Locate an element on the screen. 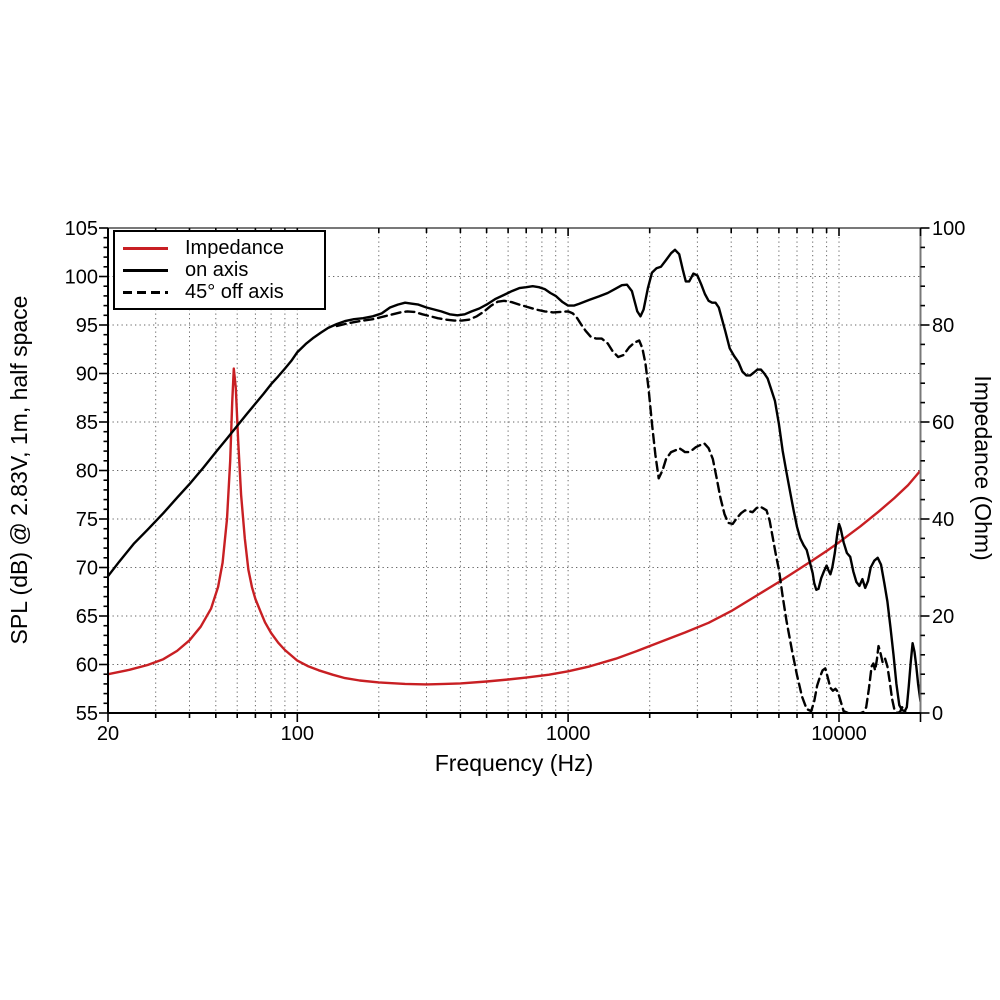  x-tick-label: 100 is located at coordinates (297, 734).